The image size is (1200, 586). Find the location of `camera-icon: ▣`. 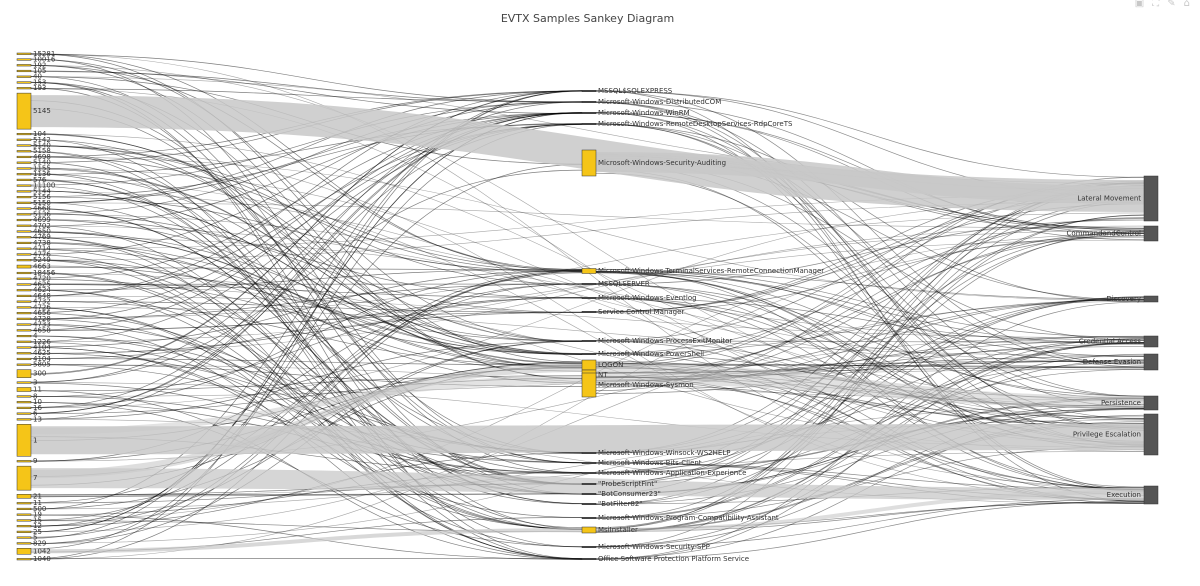

camera-icon: ▣ is located at coordinates (1139, 4).